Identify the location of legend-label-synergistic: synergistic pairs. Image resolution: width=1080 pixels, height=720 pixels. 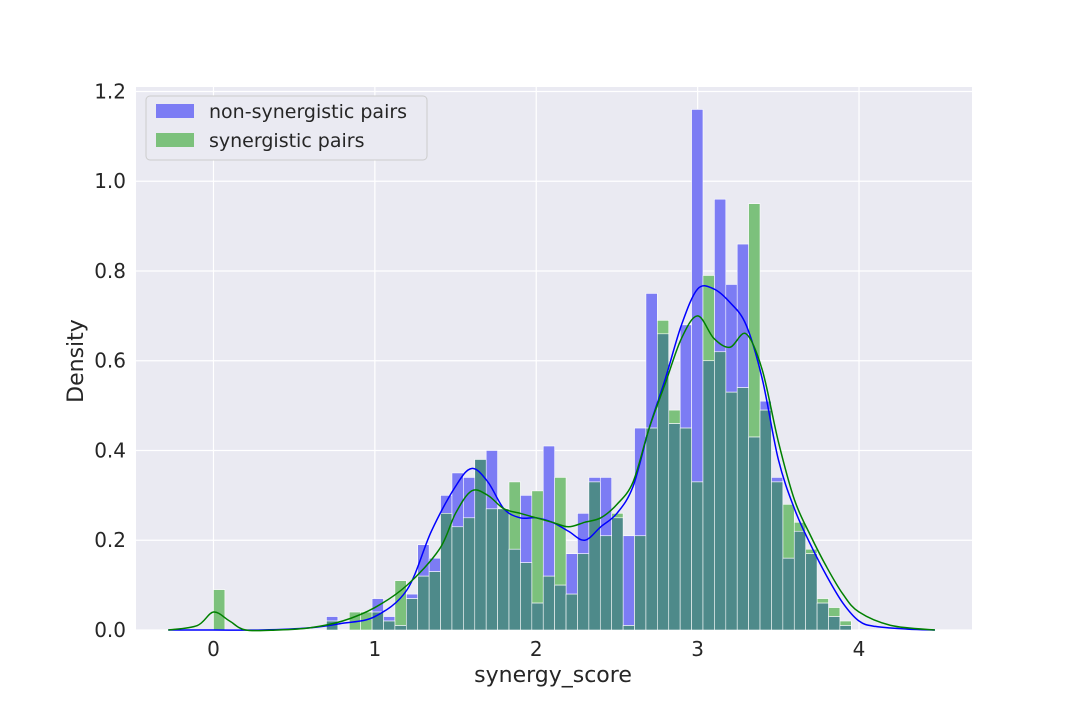
(287, 141).